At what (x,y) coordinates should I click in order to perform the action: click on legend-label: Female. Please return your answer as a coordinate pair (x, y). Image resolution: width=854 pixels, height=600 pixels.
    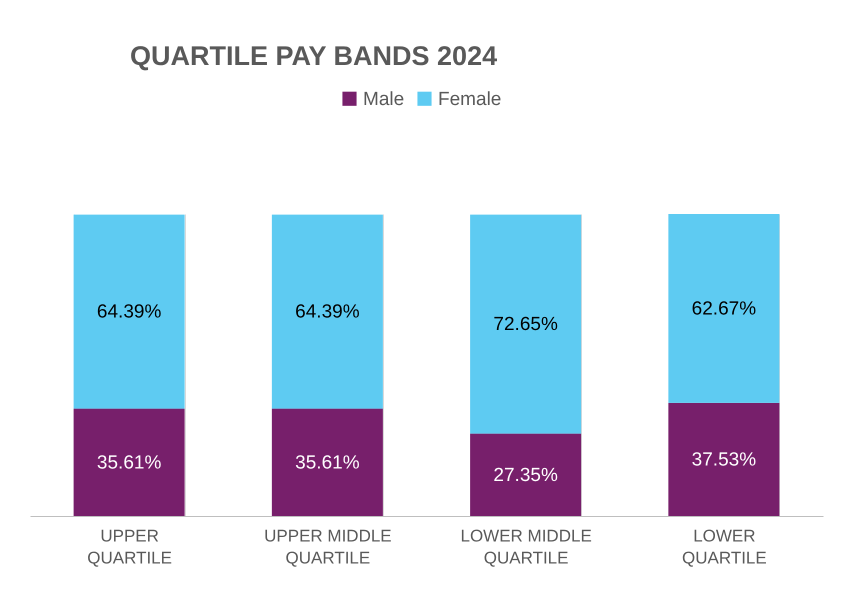
    Looking at the image, I should click on (470, 99).